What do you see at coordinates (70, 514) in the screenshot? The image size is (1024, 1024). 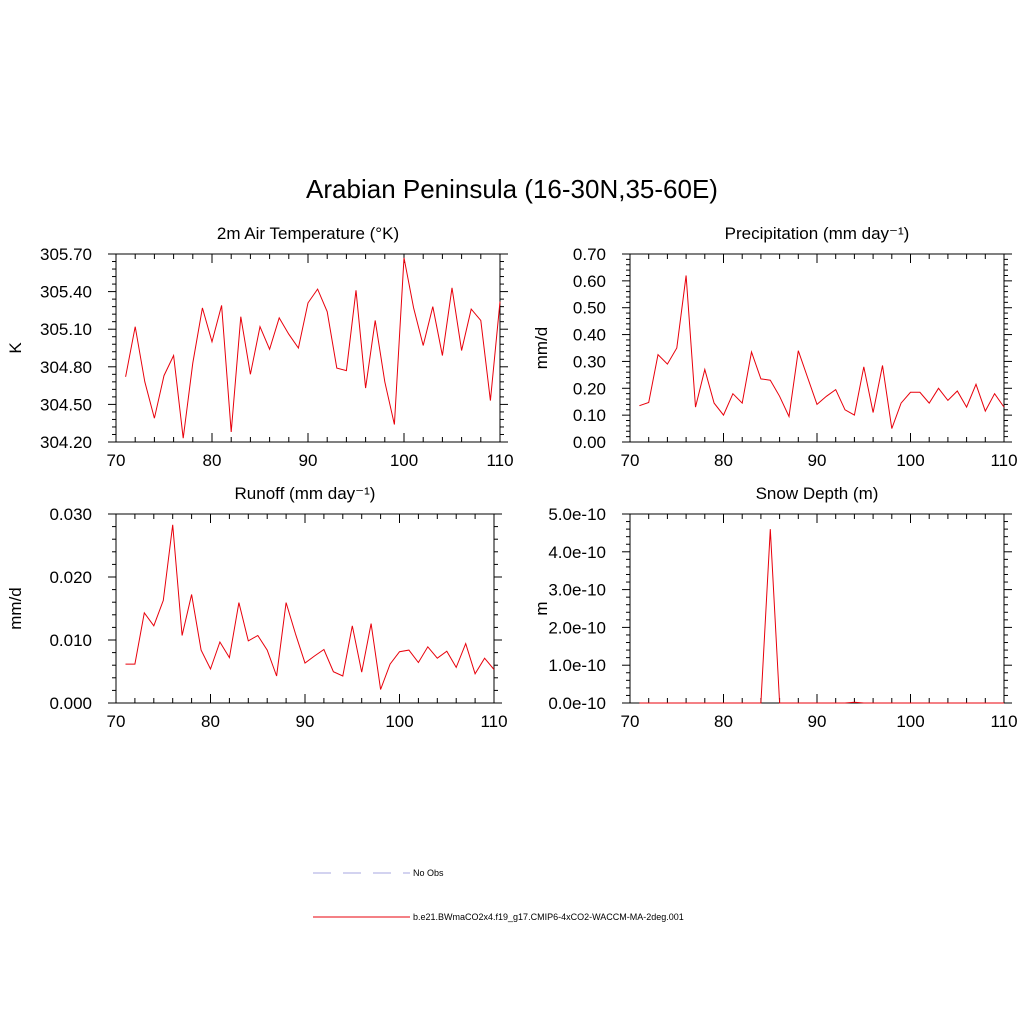 I see `runoff-y-tick-label: 0.030` at bounding box center [70, 514].